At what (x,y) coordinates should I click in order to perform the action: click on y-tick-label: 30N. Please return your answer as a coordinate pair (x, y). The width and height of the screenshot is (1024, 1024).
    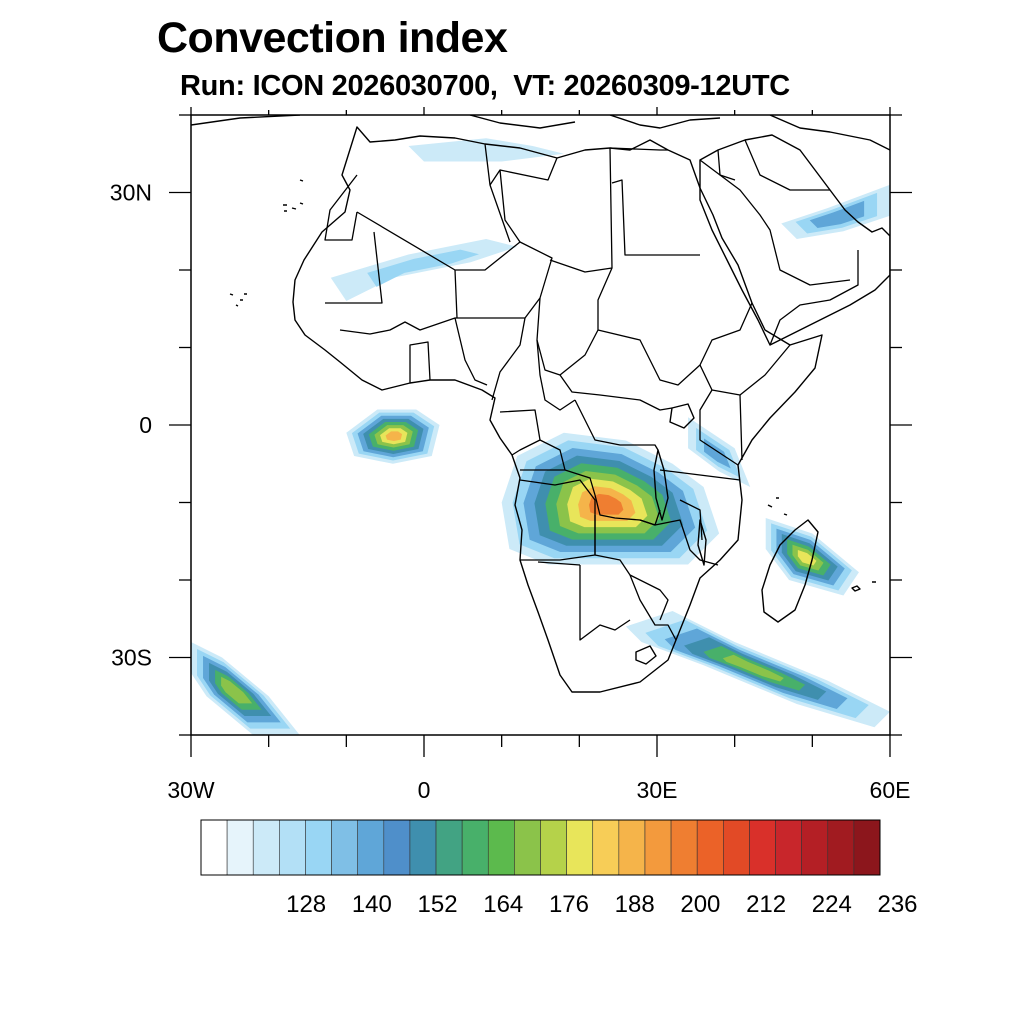
    Looking at the image, I should click on (131, 193).